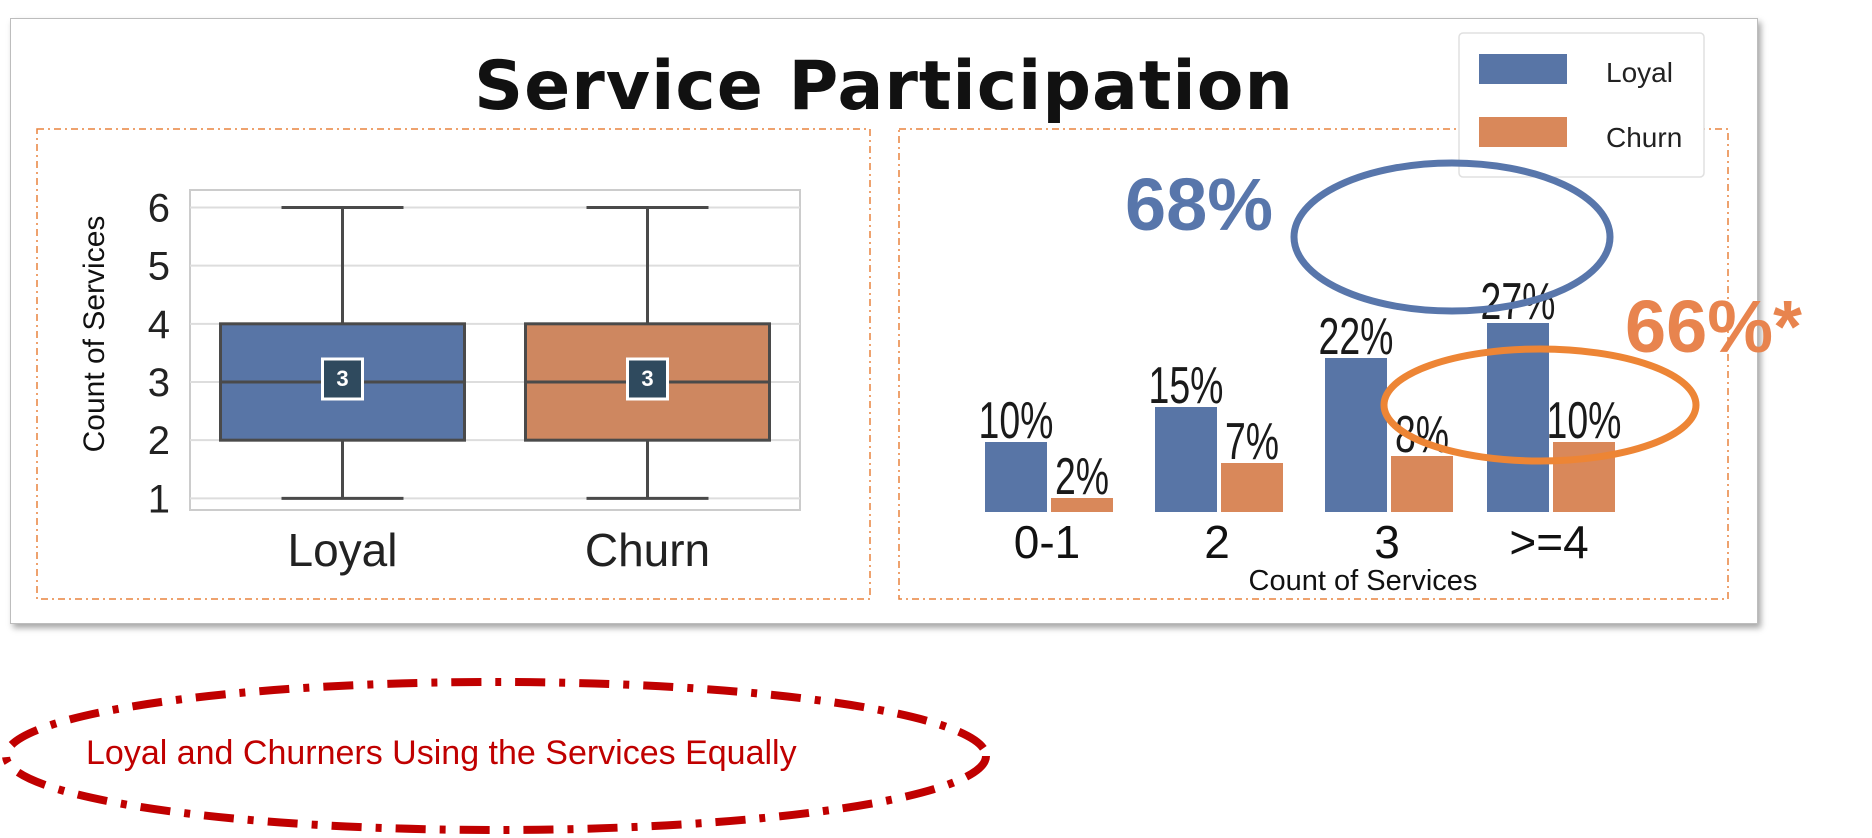 This screenshot has height=838, width=1872. I want to click on boxplot-ytick-label: 1, so click(159, 499).